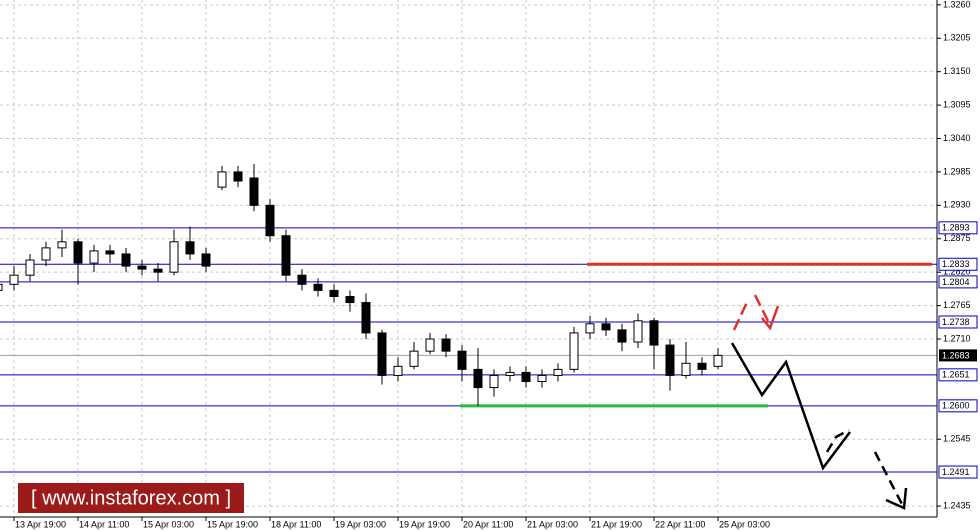 The image size is (980, 532). I want to click on x-tick-label: 13 Apr 19:00, so click(40, 524).